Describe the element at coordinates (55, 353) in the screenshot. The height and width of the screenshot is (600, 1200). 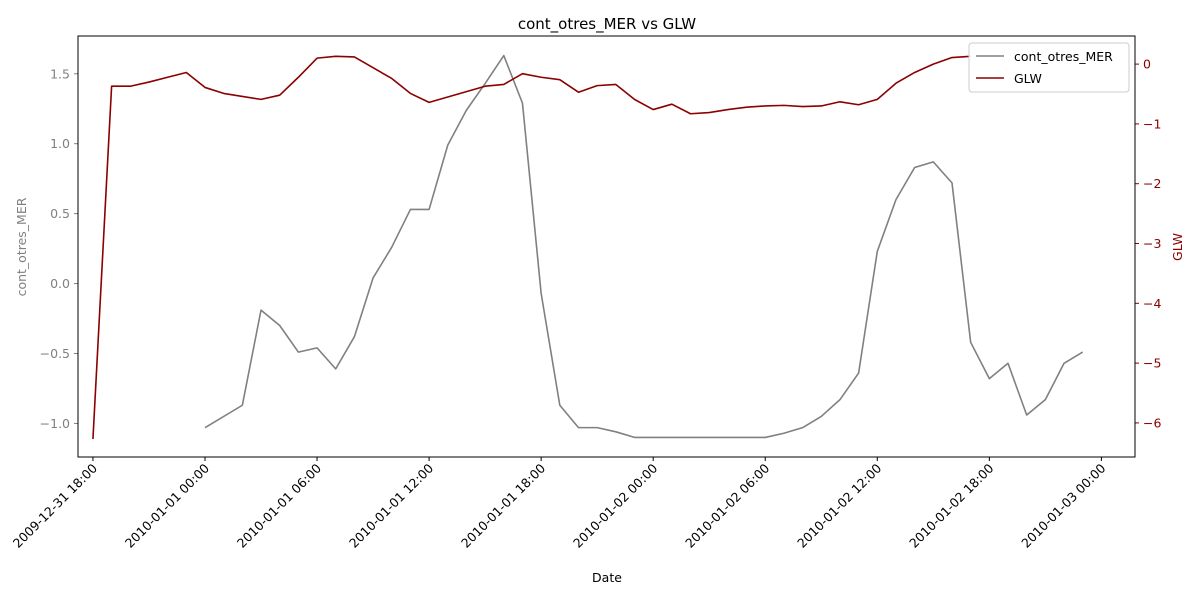
I see `y-left-tick-label: −0.5` at that location.